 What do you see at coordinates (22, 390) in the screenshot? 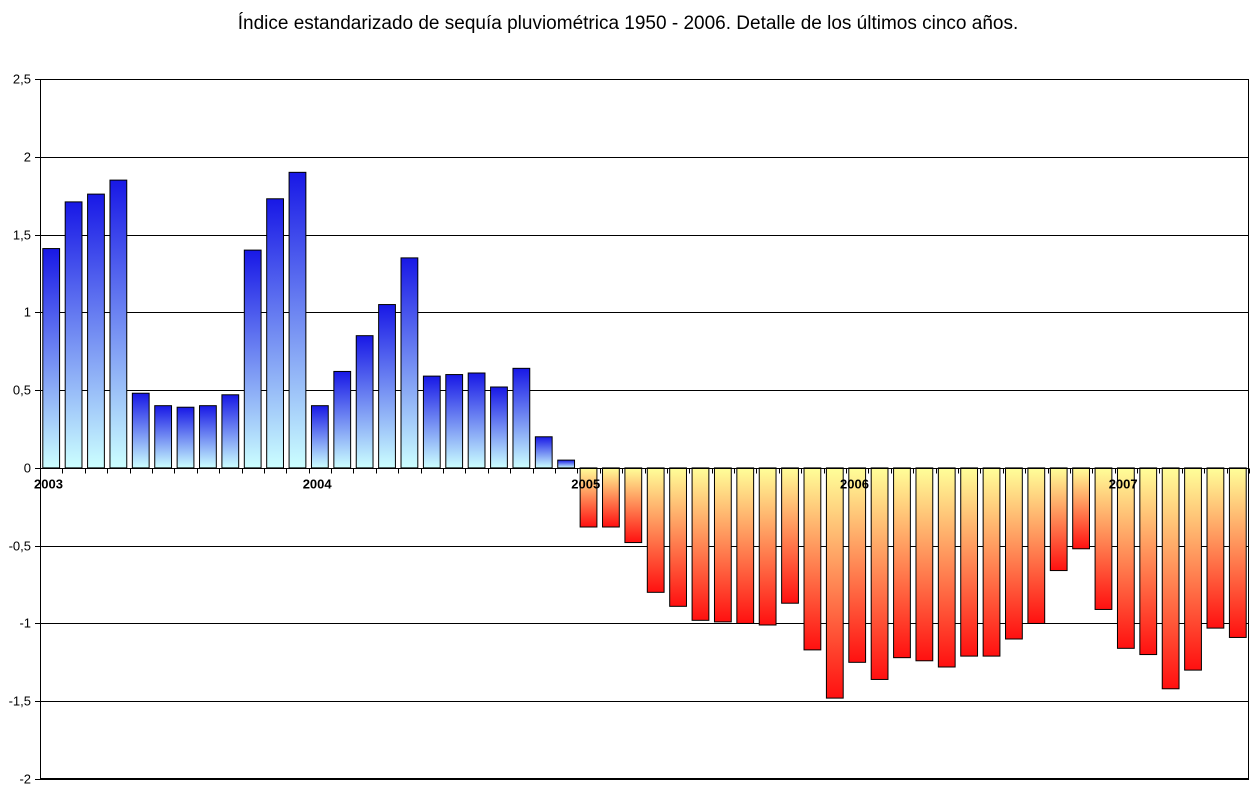
I see `y-tick-label: 0,5` at bounding box center [22, 390].